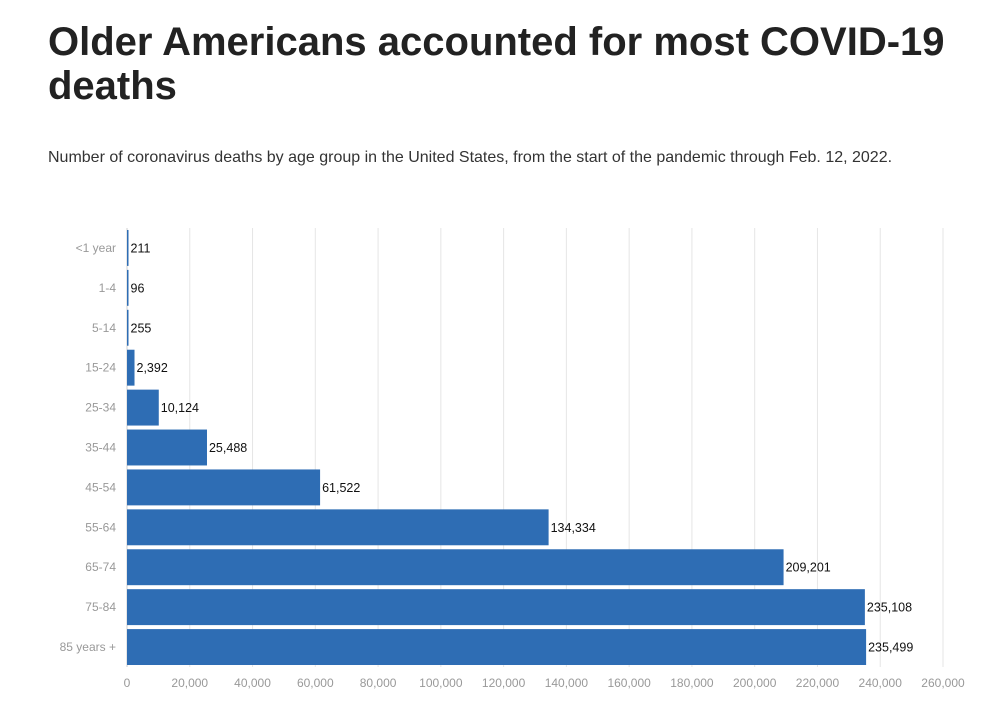 The width and height of the screenshot is (1000, 717). I want to click on x-tick-label: 140,000, so click(567, 683).